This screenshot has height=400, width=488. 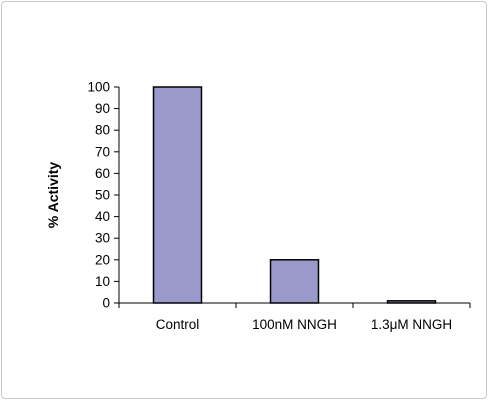 What do you see at coordinates (102, 281) in the screenshot?
I see `y-tick-label: 10` at bounding box center [102, 281].